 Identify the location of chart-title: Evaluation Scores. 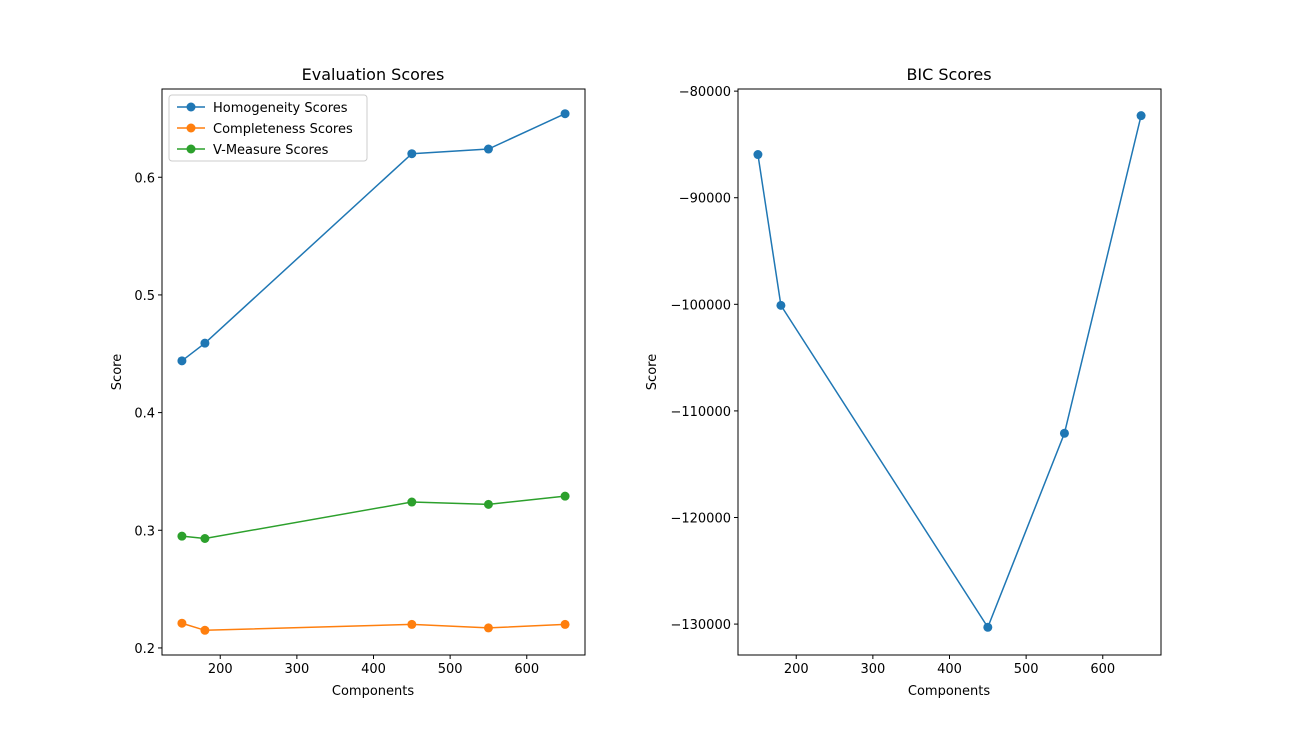
(373, 74).